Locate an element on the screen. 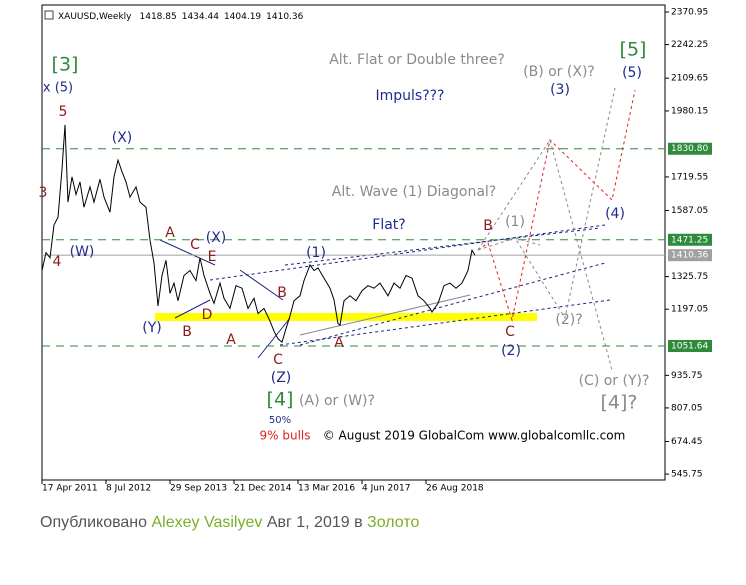 The width and height of the screenshot is (746, 585). wave-annotation: (Y) is located at coordinates (151, 328).